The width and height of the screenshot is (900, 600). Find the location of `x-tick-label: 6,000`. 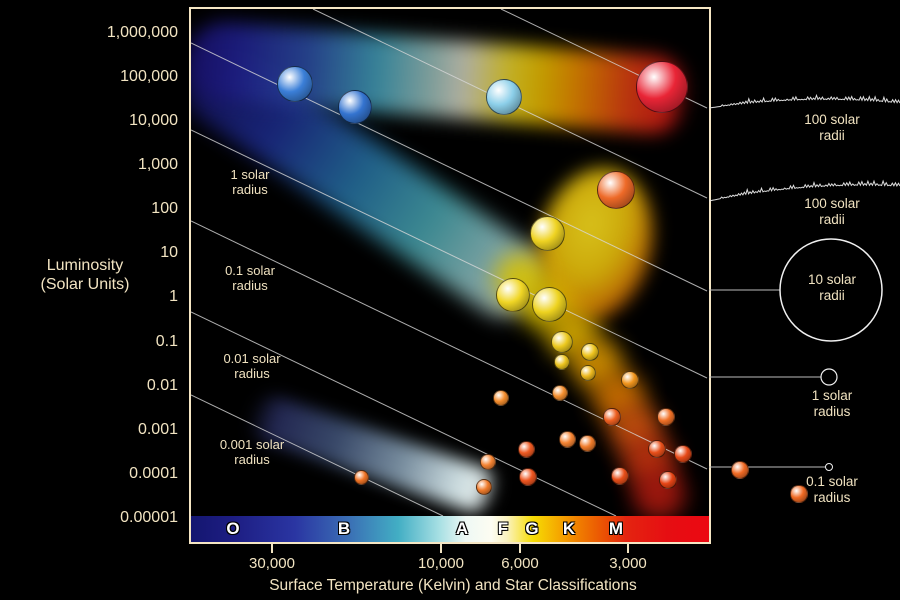

x-tick-label: 6,000 is located at coordinates (520, 563).